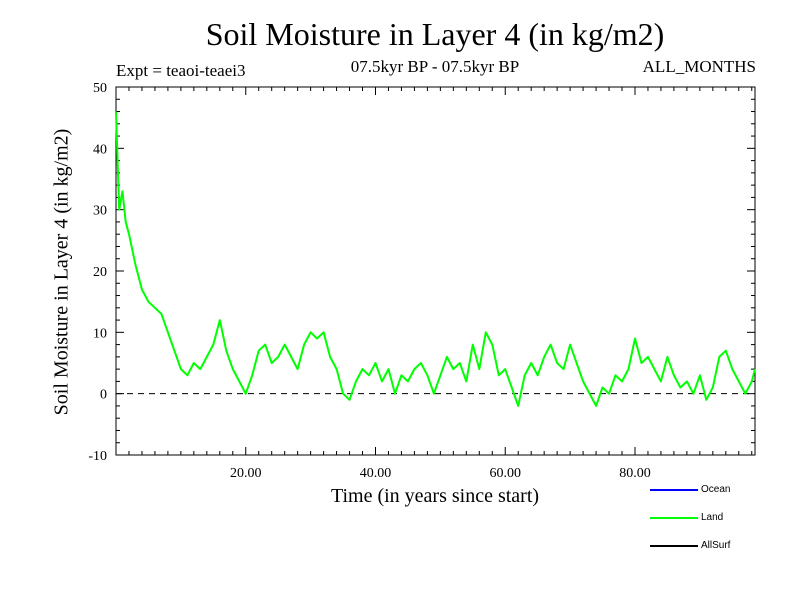  Describe the element at coordinates (635, 473) in the screenshot. I see `x-tick-label: 80.00` at that location.